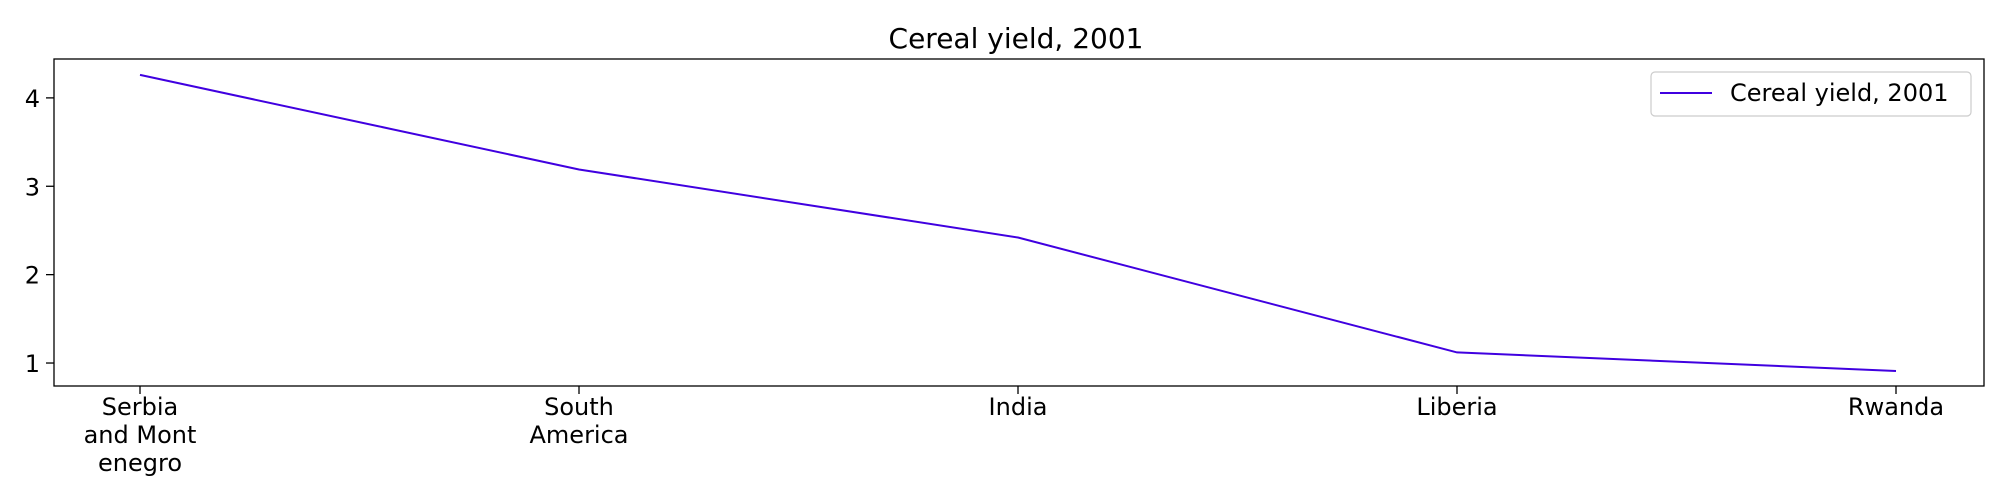 The width and height of the screenshot is (2000, 500). I want to click on y-tick-label: 3, so click(32, 187).